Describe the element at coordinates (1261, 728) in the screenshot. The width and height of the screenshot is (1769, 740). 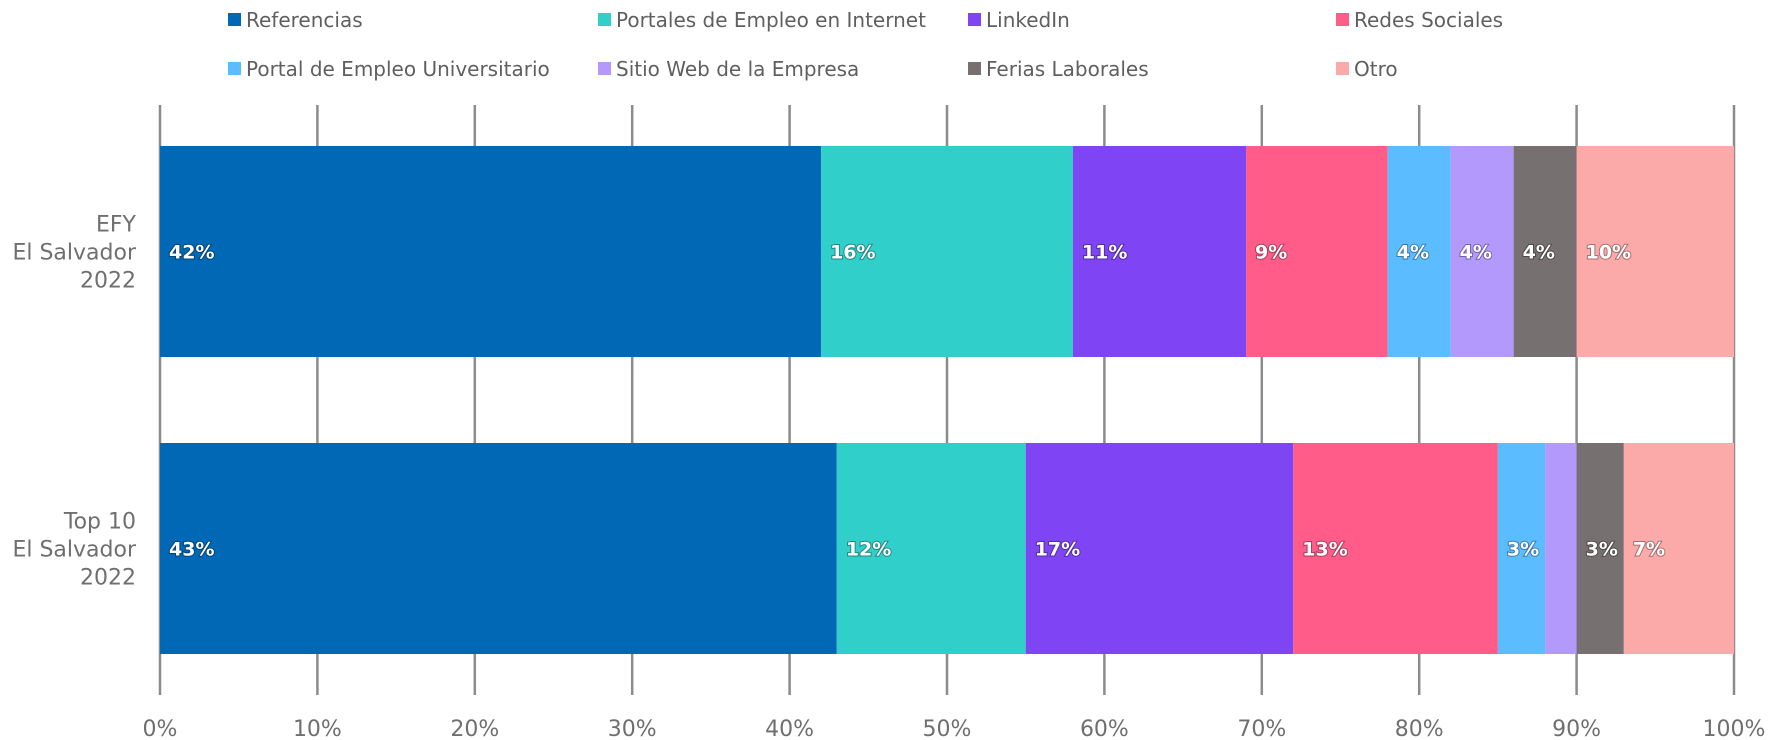
I see `x-tick-label: 70%` at that location.